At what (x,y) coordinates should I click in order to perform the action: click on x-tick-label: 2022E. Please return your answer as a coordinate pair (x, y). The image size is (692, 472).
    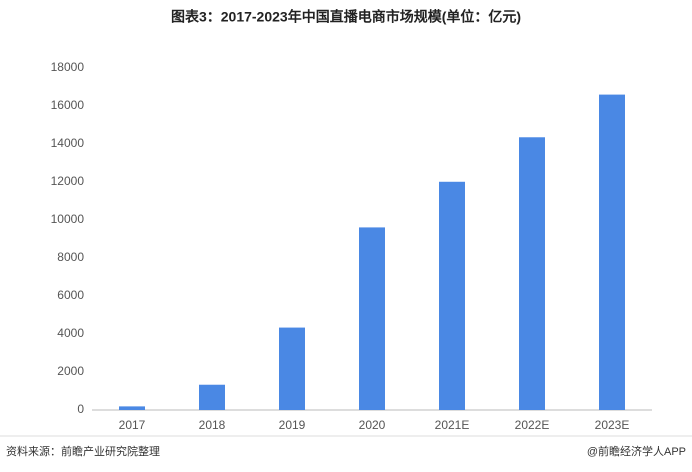
    Looking at the image, I should click on (532, 425).